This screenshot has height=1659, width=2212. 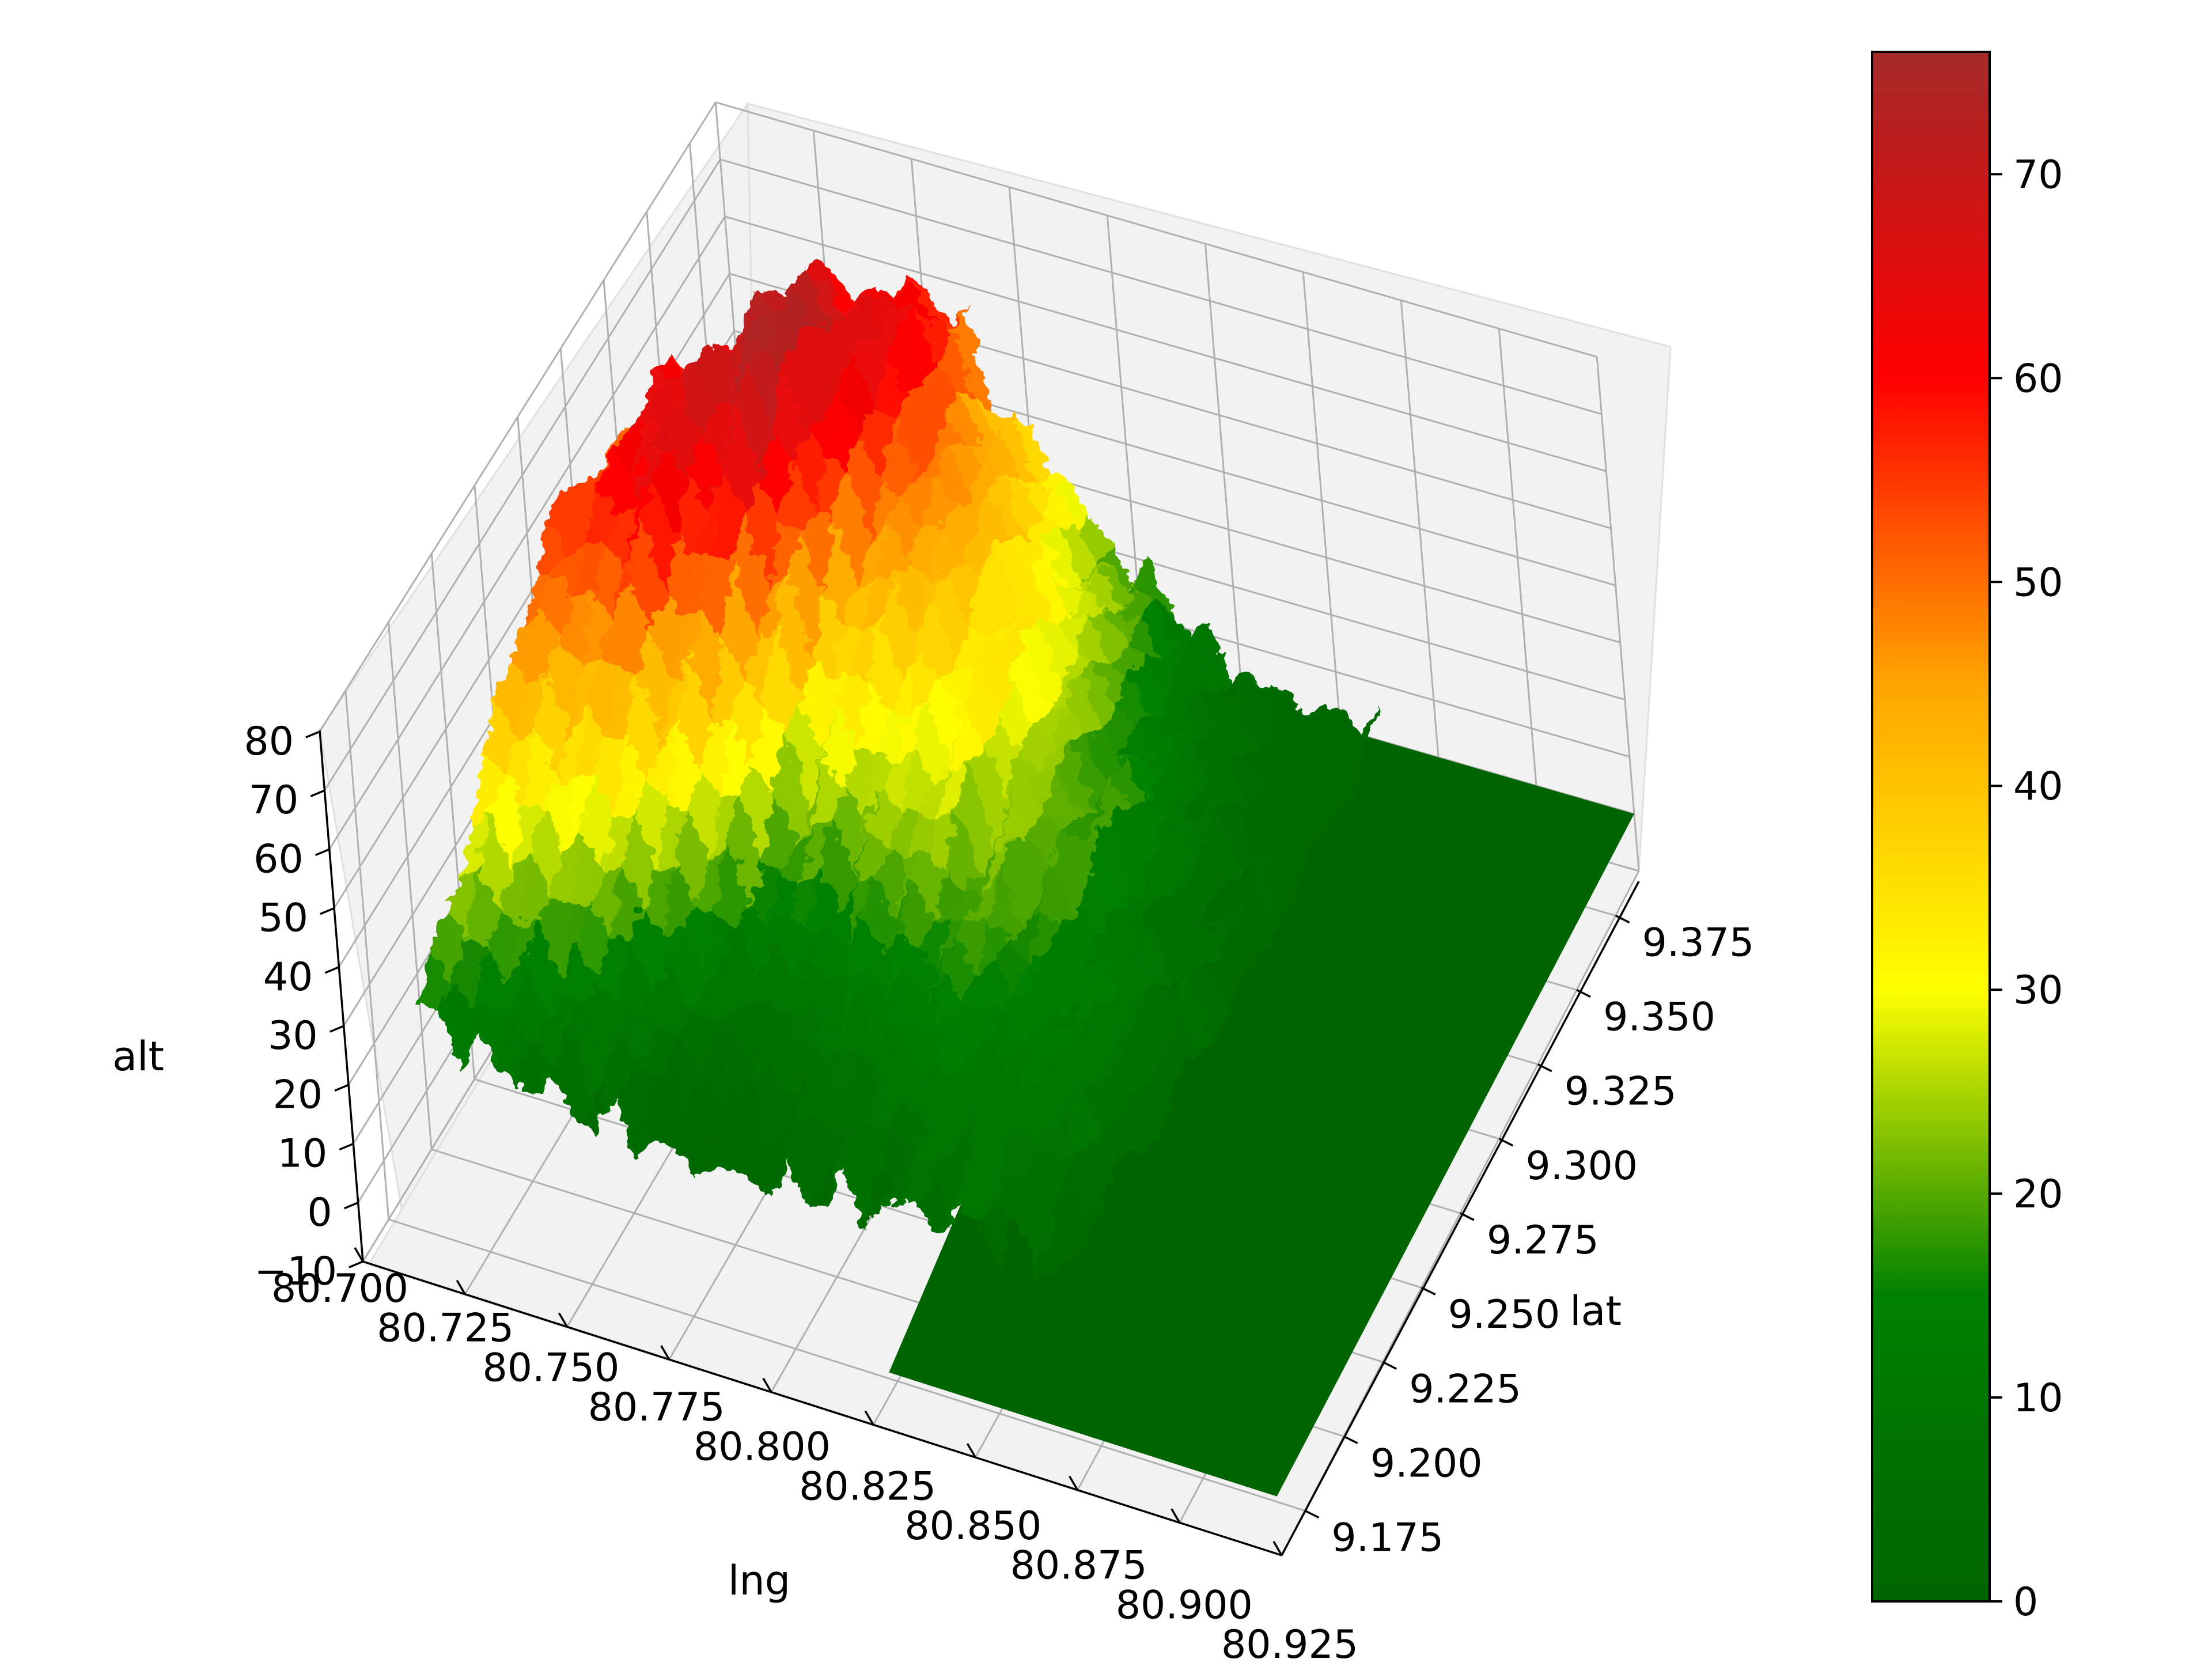 What do you see at coordinates (283, 918) in the screenshot?
I see `z-tick-label: 50` at bounding box center [283, 918].